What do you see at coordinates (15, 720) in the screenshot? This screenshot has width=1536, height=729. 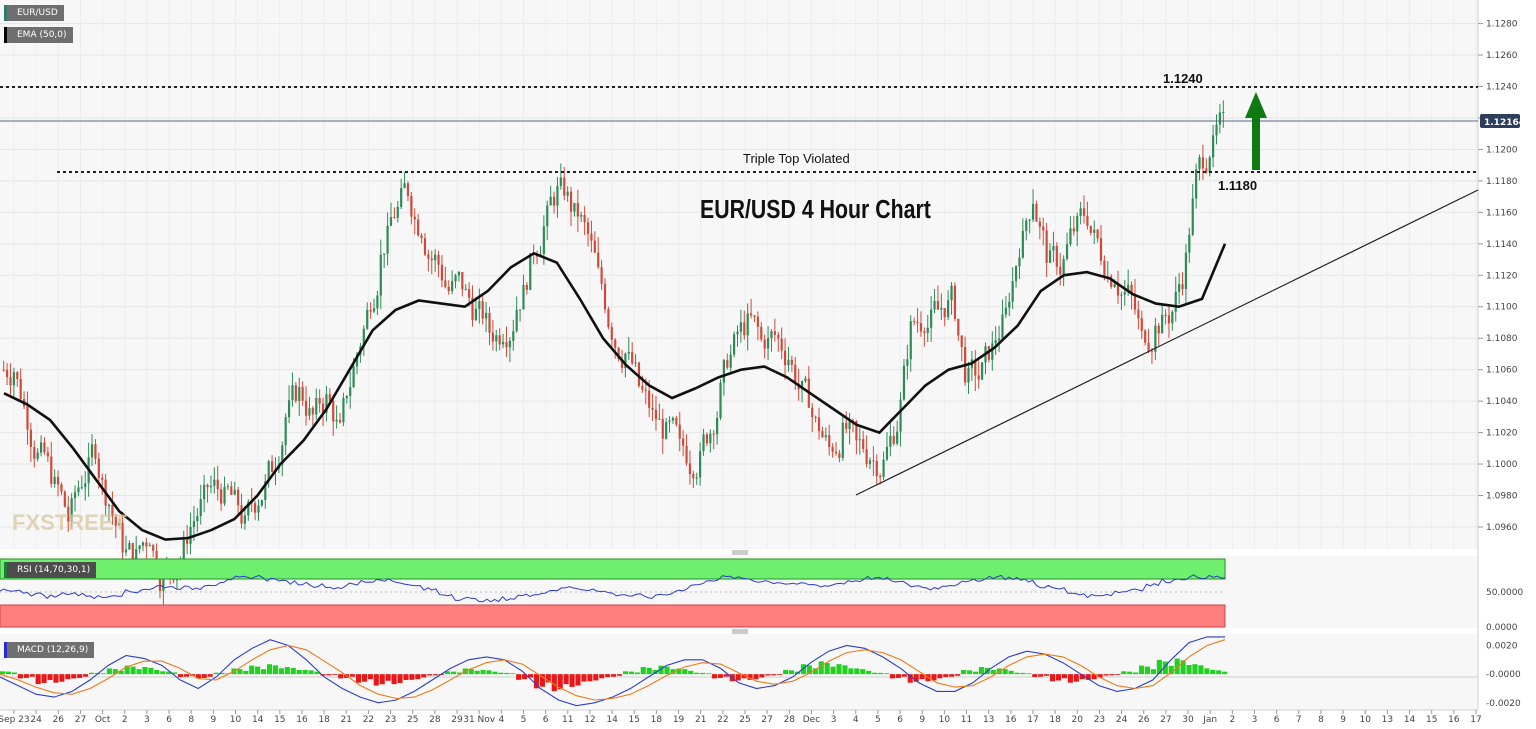 I see `time-tick-label: Sep 23` at bounding box center [15, 720].